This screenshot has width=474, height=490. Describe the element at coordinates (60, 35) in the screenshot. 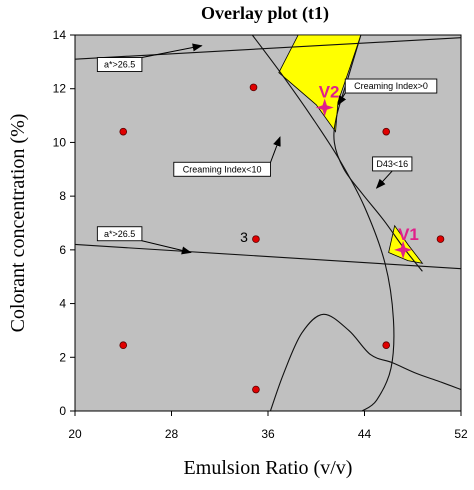

I see `y-tick-label: 14` at that location.